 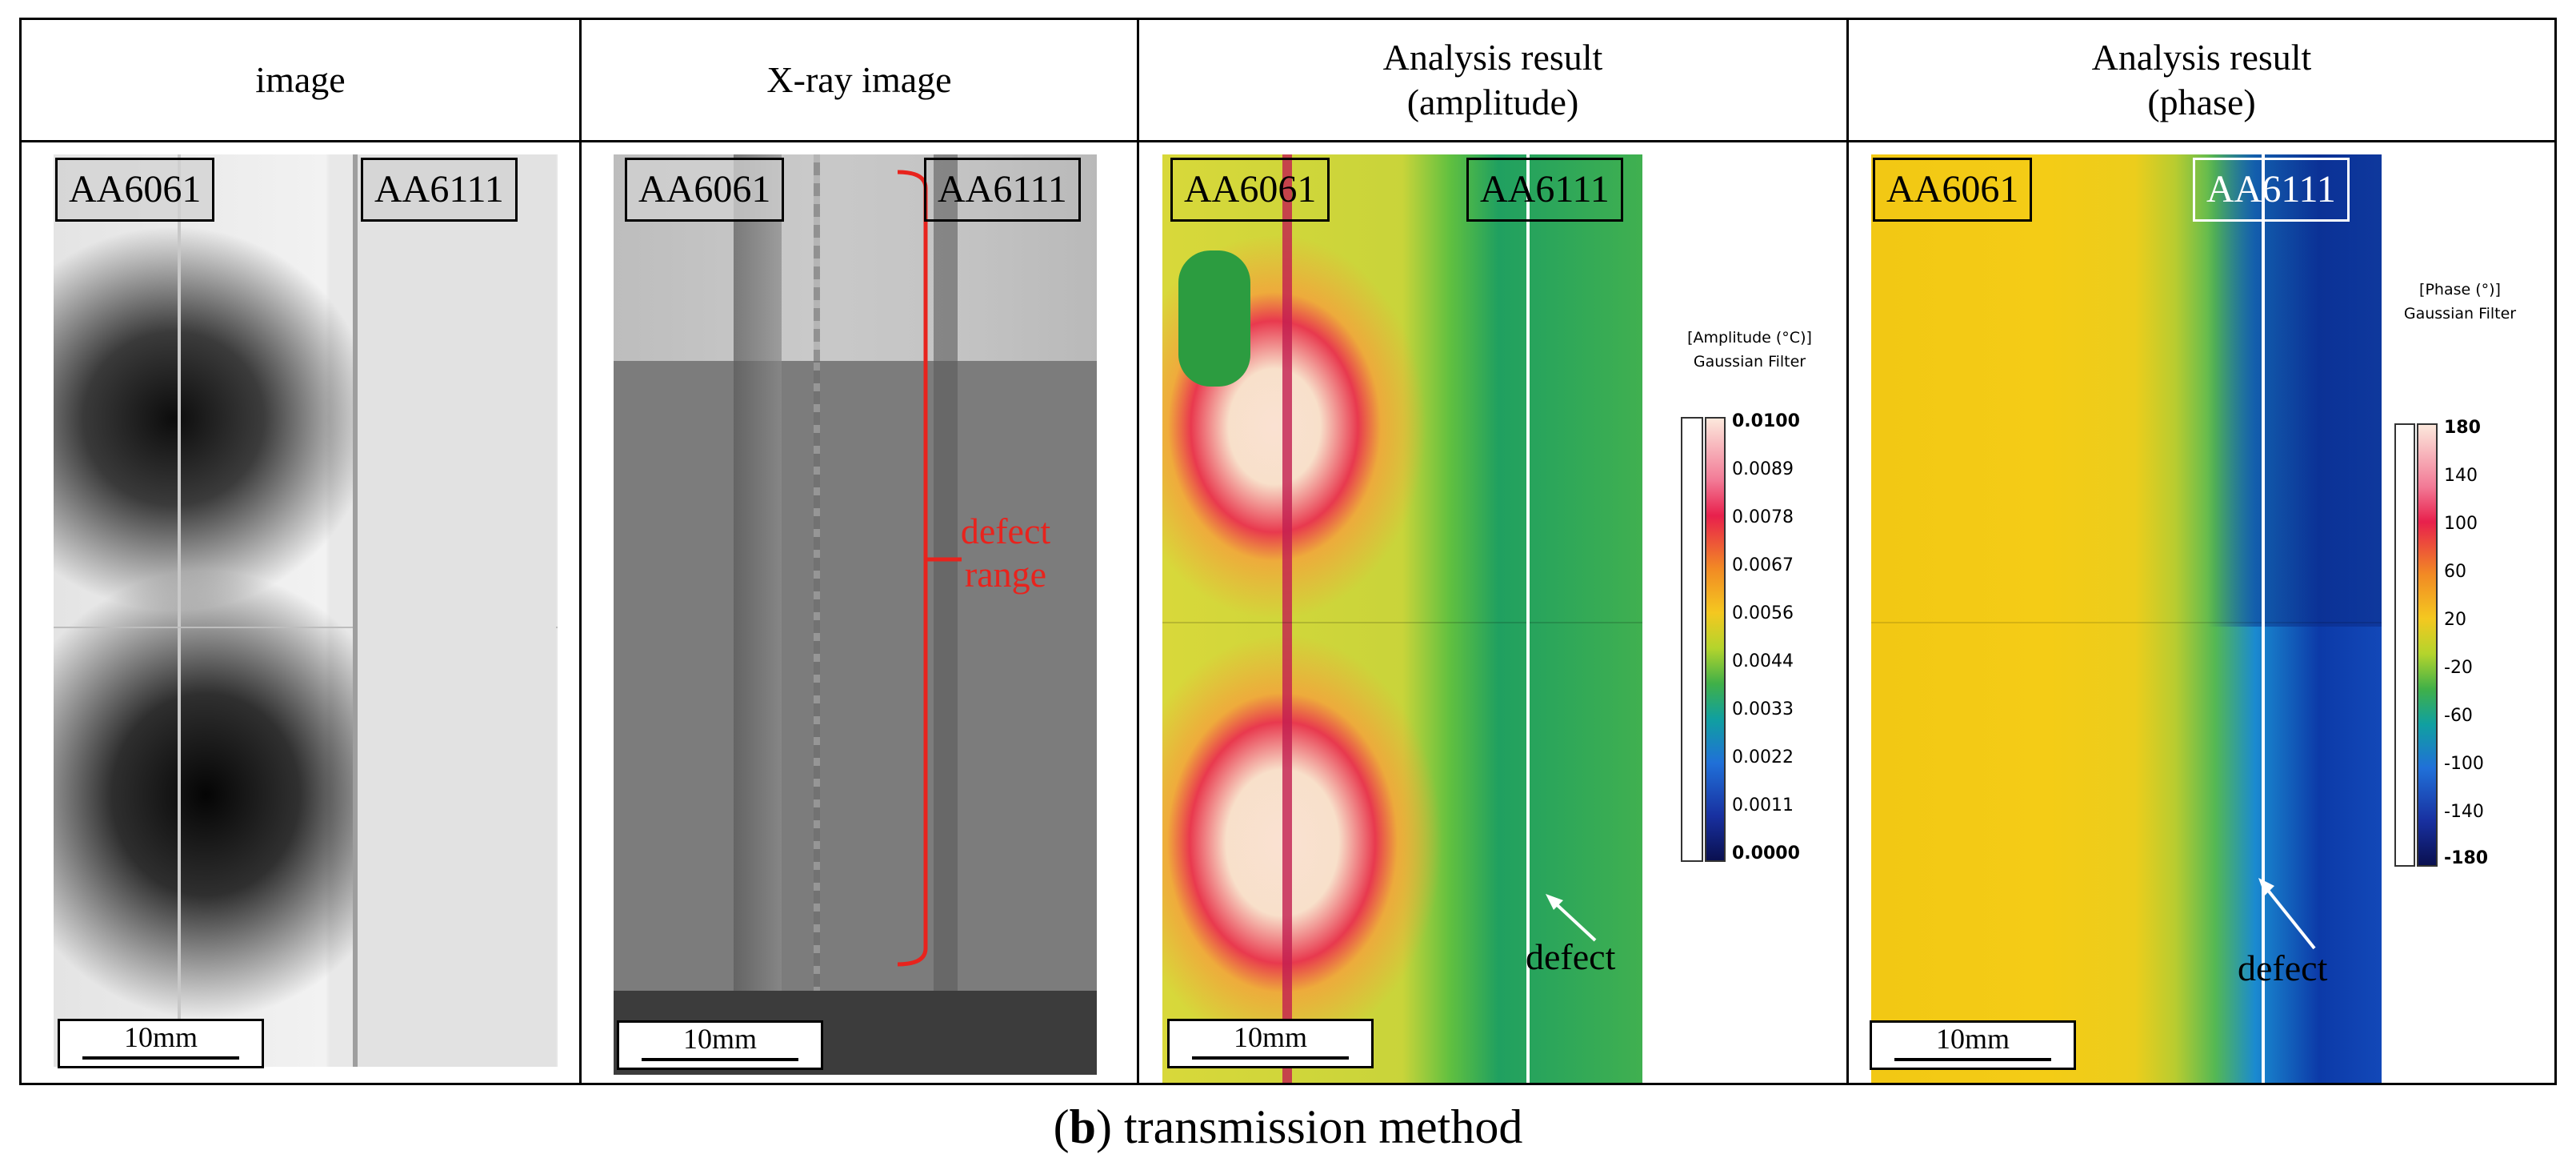 I want to click on phase-tick-5: -20, so click(x=2458, y=668).